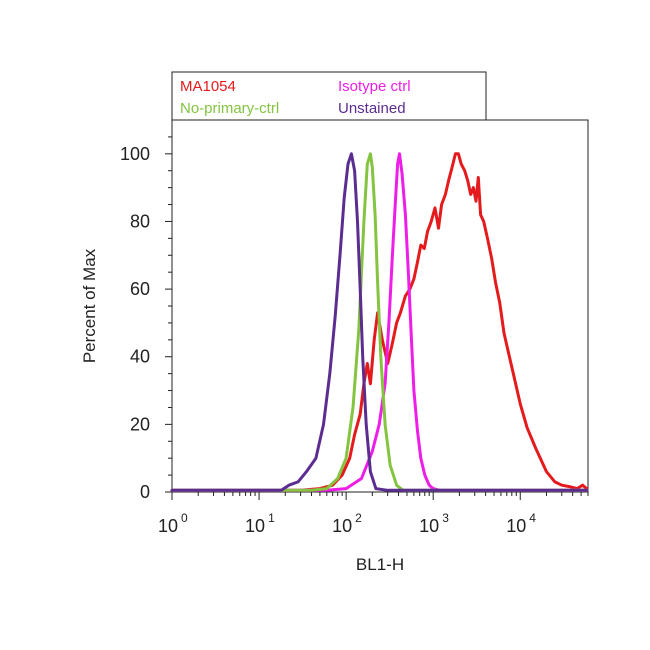 The image size is (650, 650). Describe the element at coordinates (184, 518) in the screenshot. I see `x-tick-exponent: 0` at that location.